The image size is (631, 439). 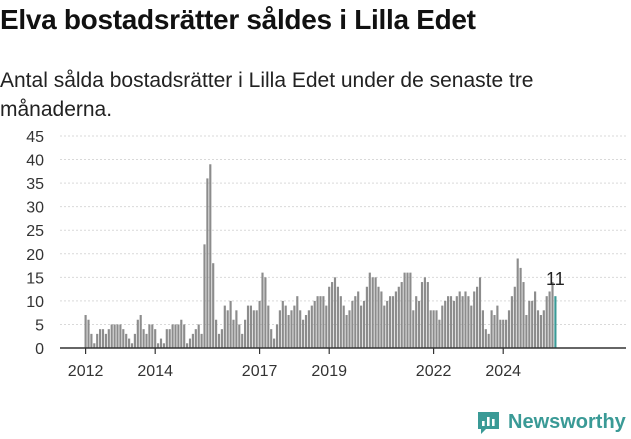 I want to click on y-tick-label: 40, so click(x=35, y=161).